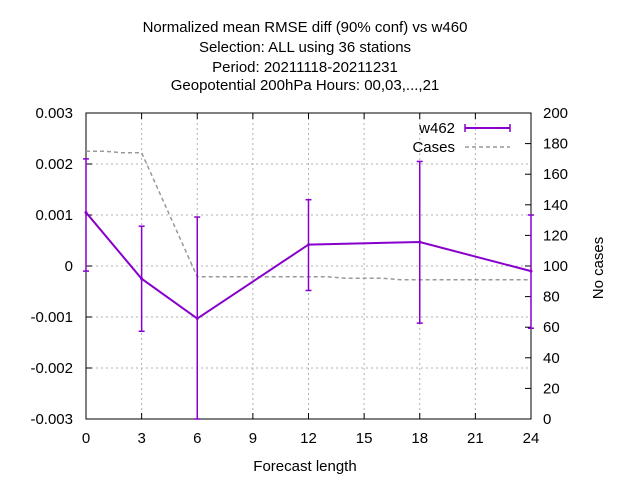 The height and width of the screenshot is (480, 640). Describe the element at coordinates (51, 419) in the screenshot. I see `y-tick-label: -0.003` at that location.